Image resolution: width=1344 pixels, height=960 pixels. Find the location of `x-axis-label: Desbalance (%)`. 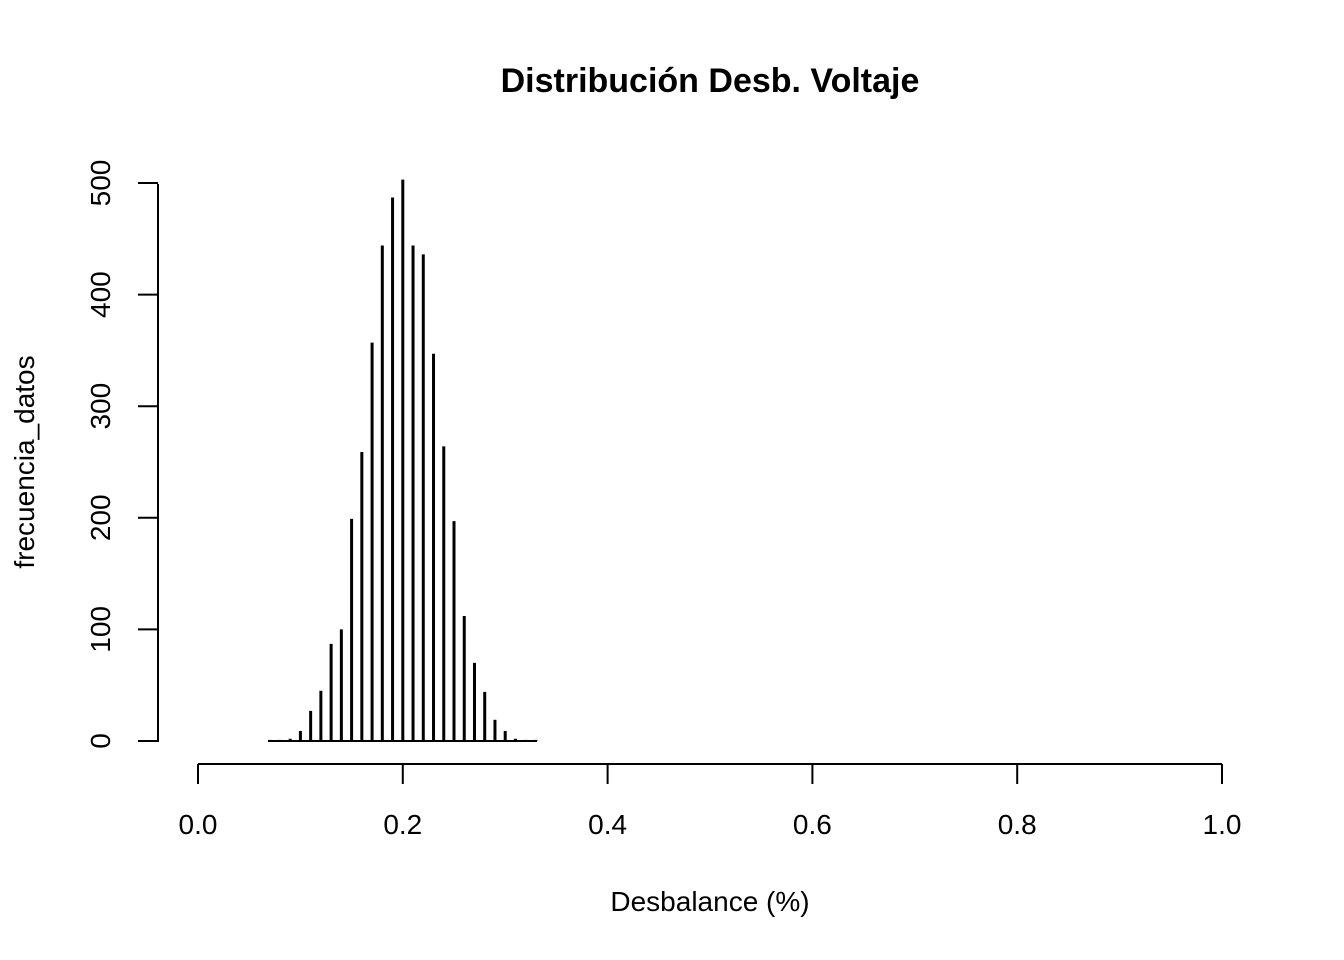

x-axis-label: Desbalance (%) is located at coordinates (709, 901).